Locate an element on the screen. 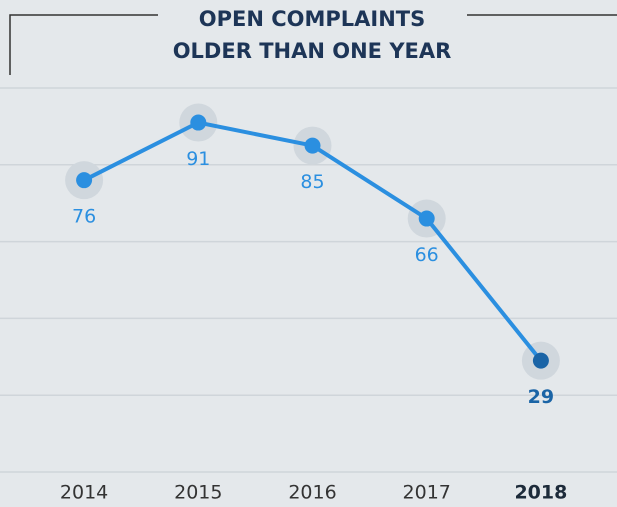 The height and width of the screenshot is (507, 617). x-tick-label: 2018 is located at coordinates (540, 493).